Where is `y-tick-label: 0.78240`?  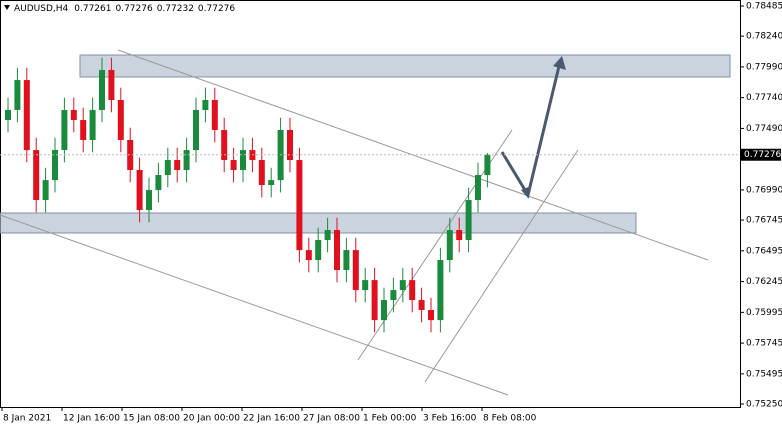 y-tick-label: 0.78240 is located at coordinates (764, 37).